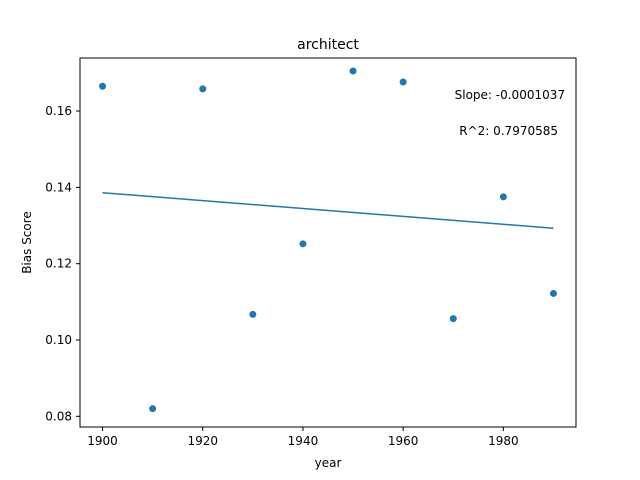 This screenshot has height=480, width=640. Describe the element at coordinates (102, 441) in the screenshot. I see `x-tick-label: 1900` at that location.